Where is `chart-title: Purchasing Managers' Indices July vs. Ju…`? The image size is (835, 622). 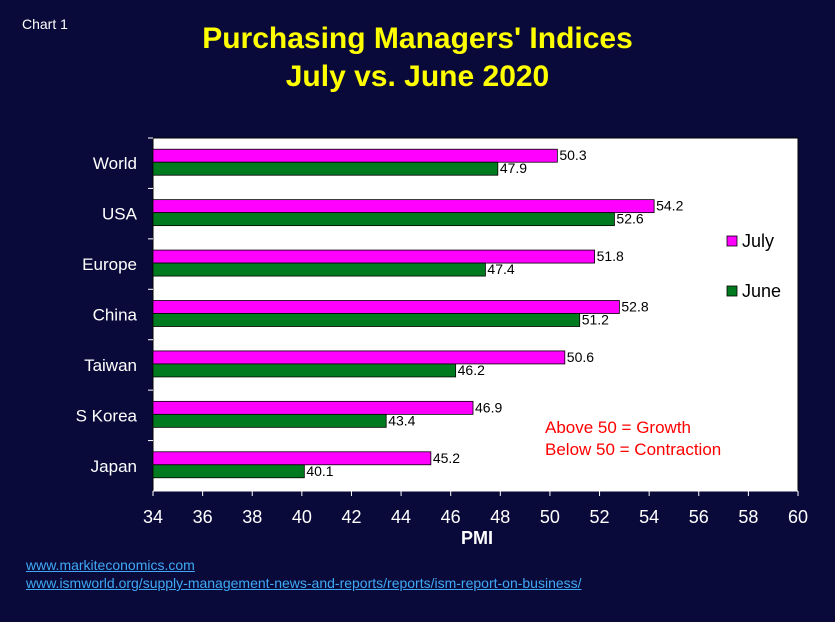 chart-title: Purchasing Managers' Indices July vs. Ju… is located at coordinates (417, 58).